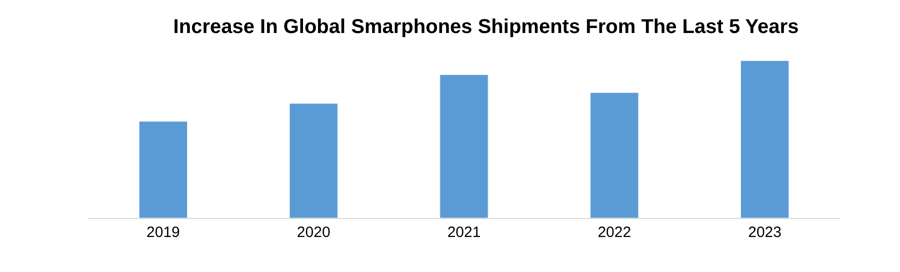  Describe the element at coordinates (163, 232) in the screenshot. I see `x-tick-label: 2019` at that location.